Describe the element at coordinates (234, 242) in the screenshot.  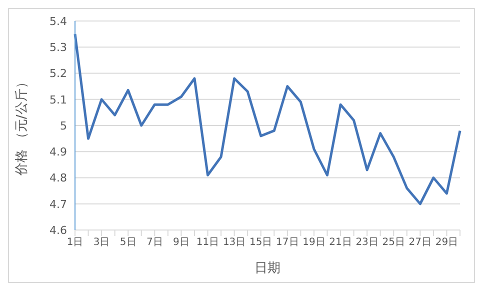
I see `x-tick-label: 13日` at that location.